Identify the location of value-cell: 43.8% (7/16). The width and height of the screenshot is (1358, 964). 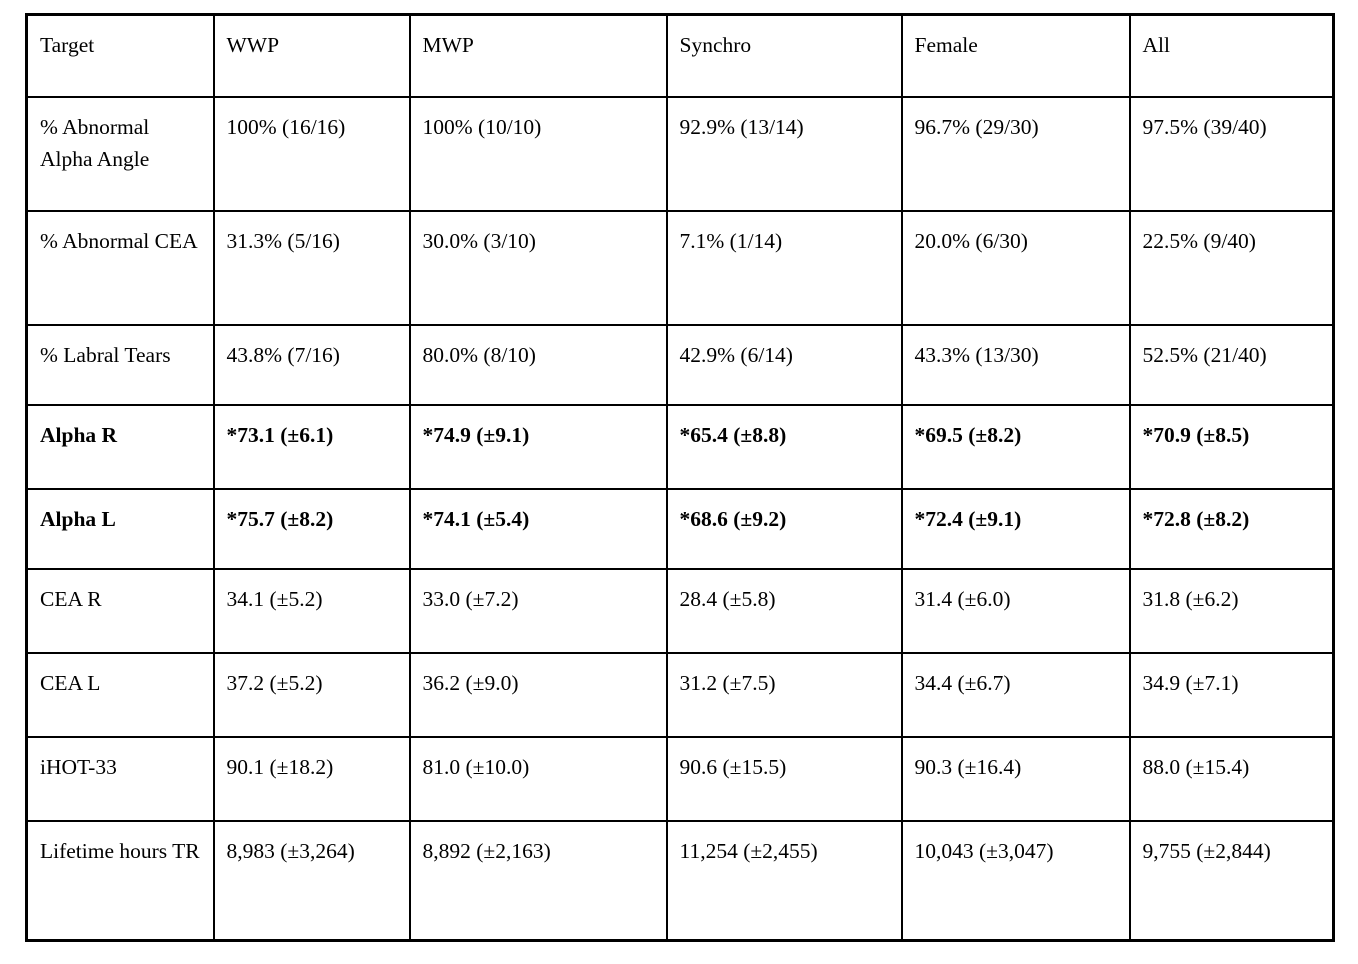
(311, 364).